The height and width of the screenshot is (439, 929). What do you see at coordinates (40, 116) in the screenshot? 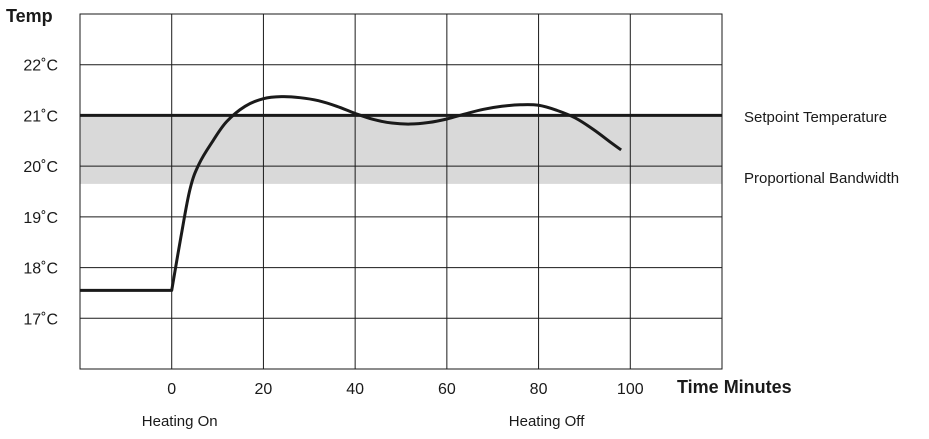
I see `y-tick-label: 21˚C` at bounding box center [40, 116].